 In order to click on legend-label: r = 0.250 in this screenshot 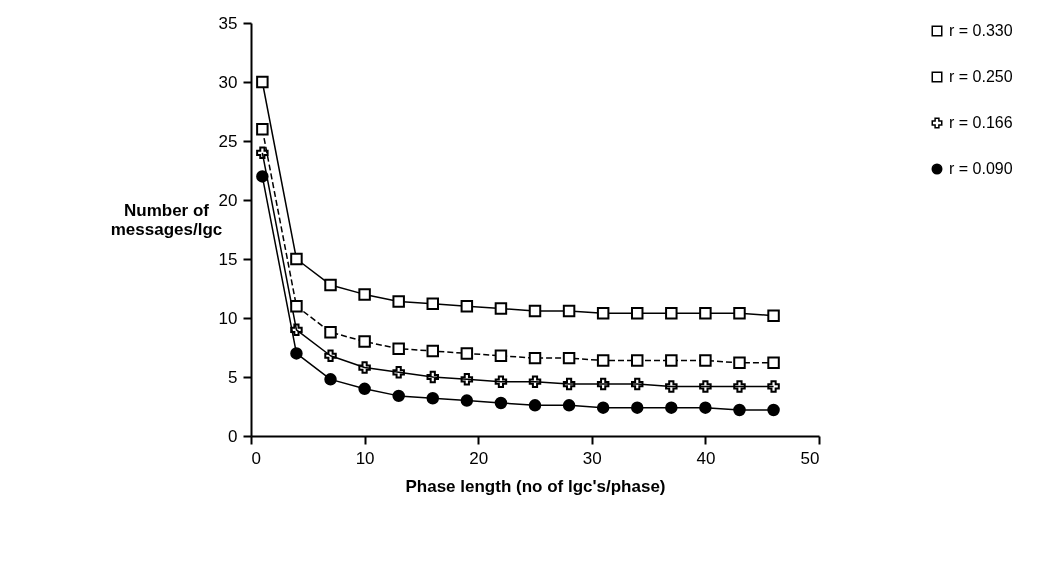, I will do `click(981, 76)`.